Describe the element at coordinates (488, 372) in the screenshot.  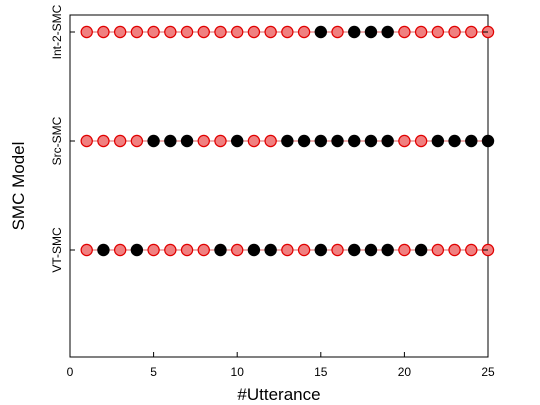
I see `x-tick-label: 25` at that location.